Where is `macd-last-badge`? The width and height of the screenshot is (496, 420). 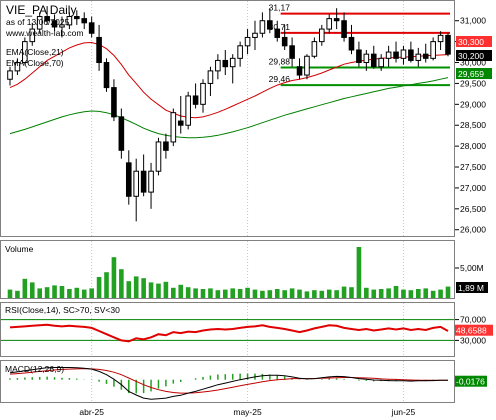 macd-last-badge is located at coordinates (471, 381).